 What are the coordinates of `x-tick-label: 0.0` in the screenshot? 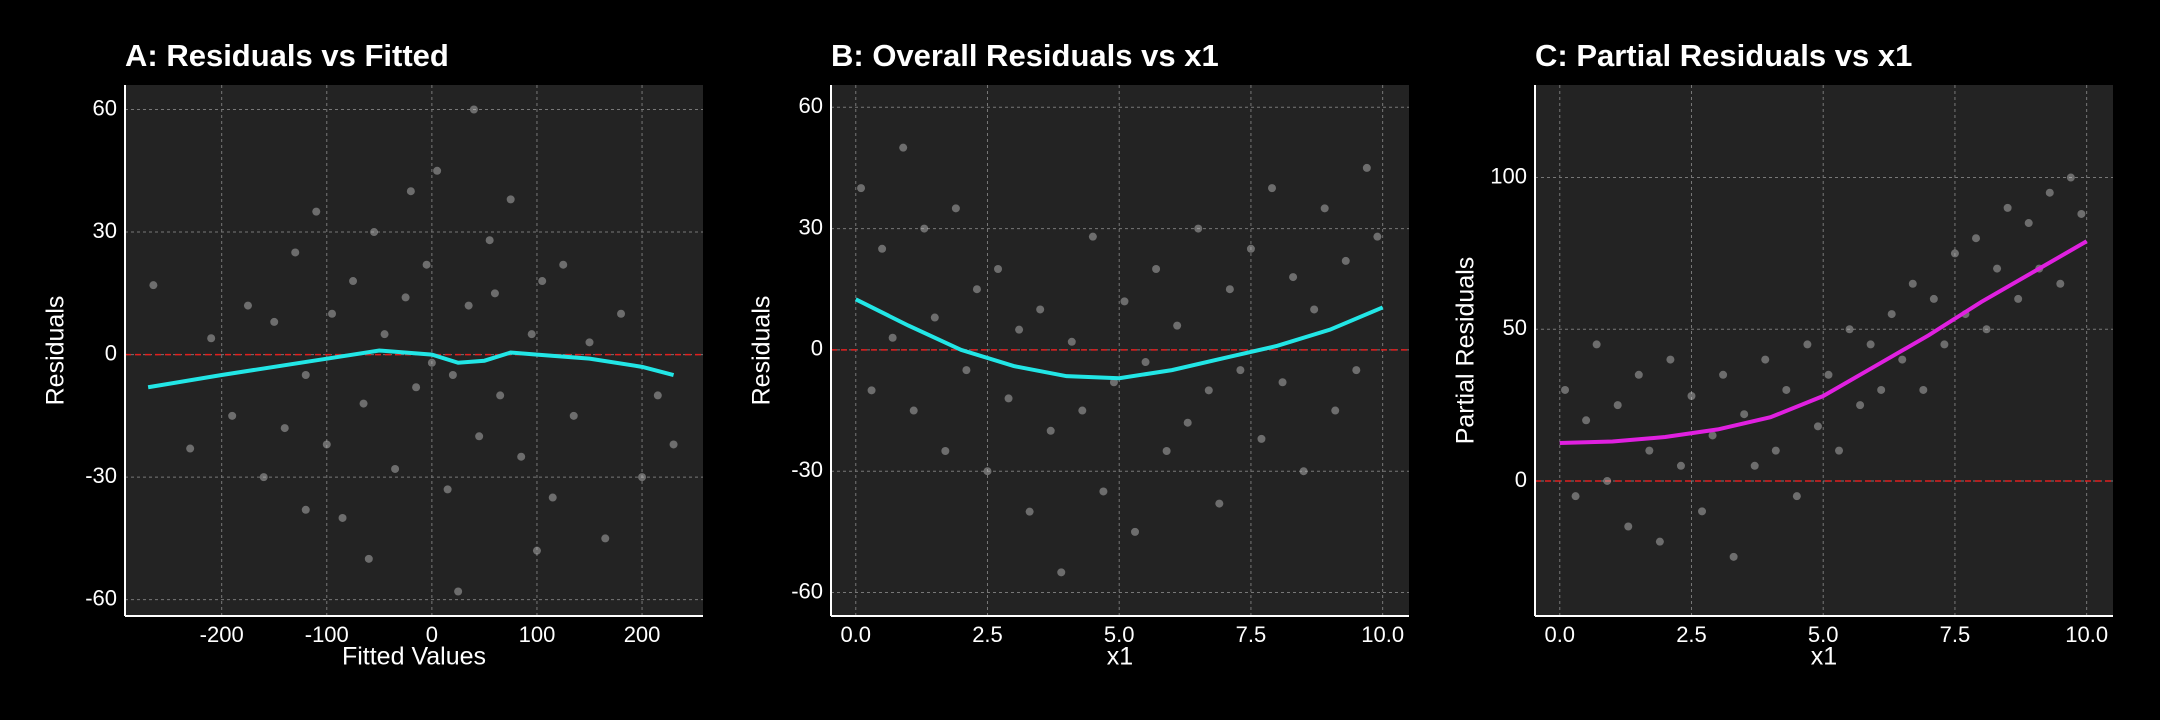 It's located at (1559, 634).